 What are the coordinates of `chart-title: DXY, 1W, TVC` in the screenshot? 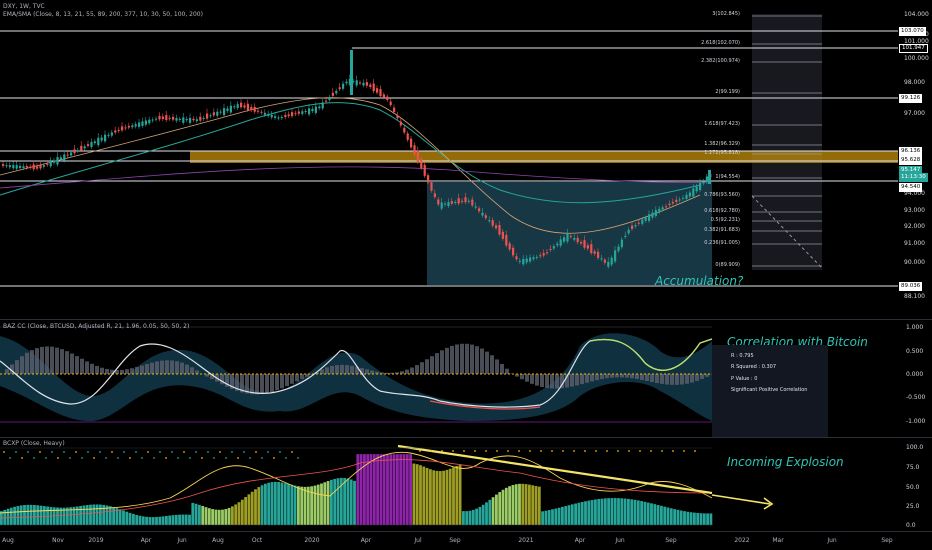 It's located at (24, 6).